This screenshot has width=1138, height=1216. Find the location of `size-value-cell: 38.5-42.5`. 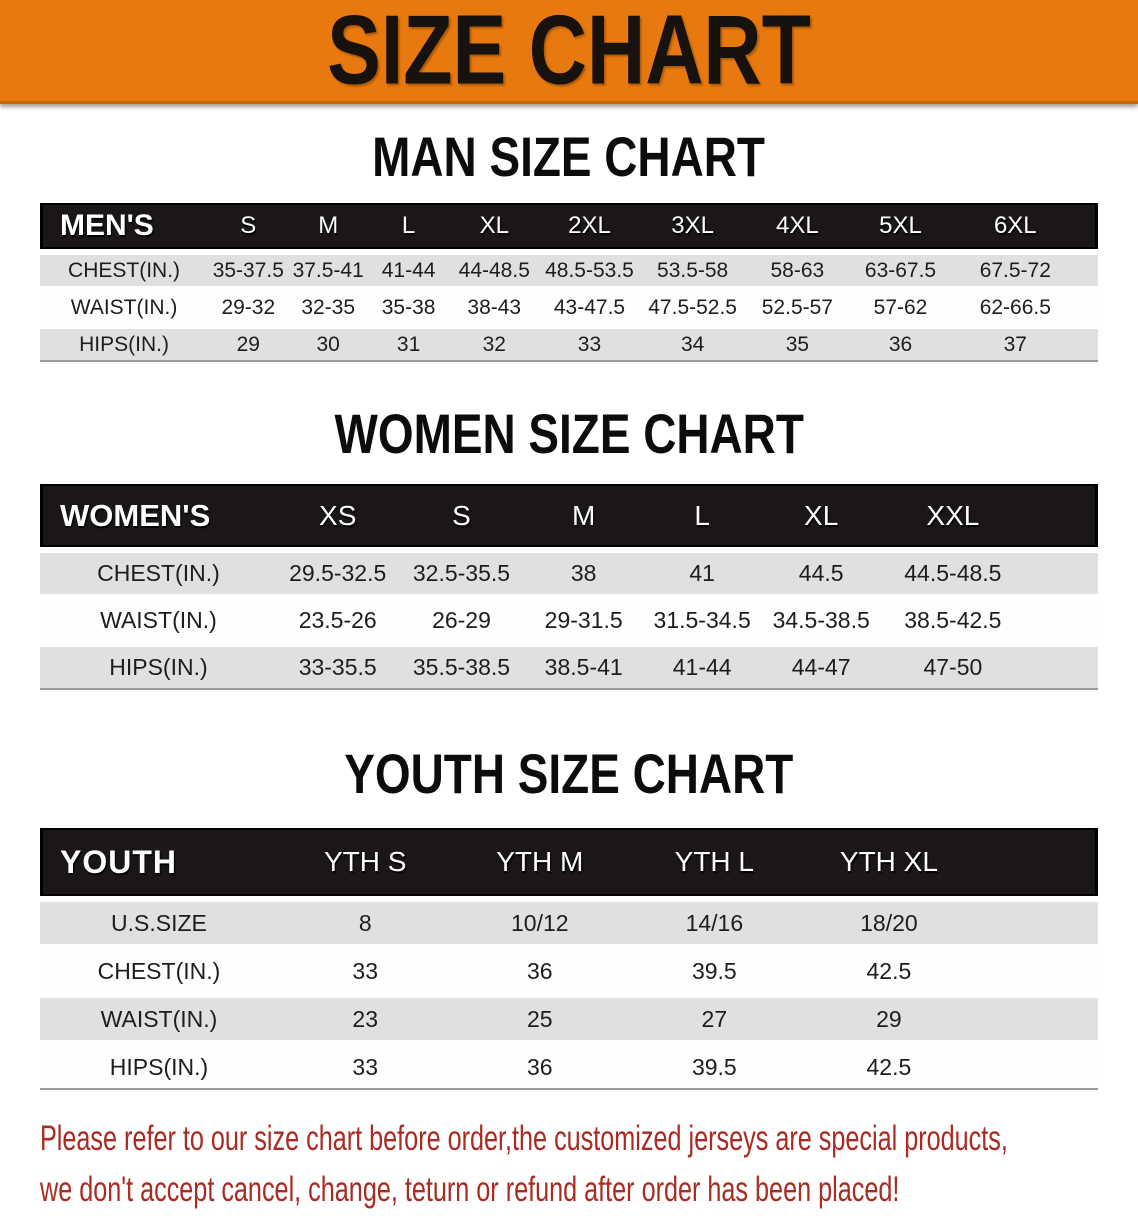

size-value-cell: 38.5-42.5 is located at coordinates (952, 620).